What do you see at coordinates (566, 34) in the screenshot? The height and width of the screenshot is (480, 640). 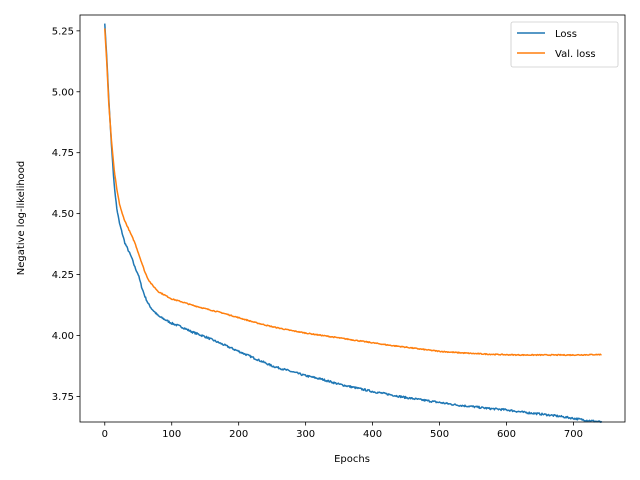 I see `legend-label: Loss` at bounding box center [566, 34].